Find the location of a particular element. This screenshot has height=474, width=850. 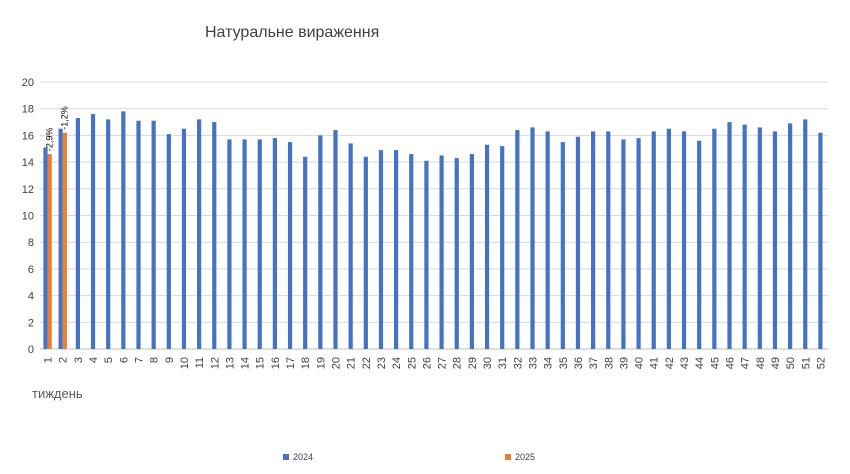

legend-swatch-2024 is located at coordinates (286, 457).